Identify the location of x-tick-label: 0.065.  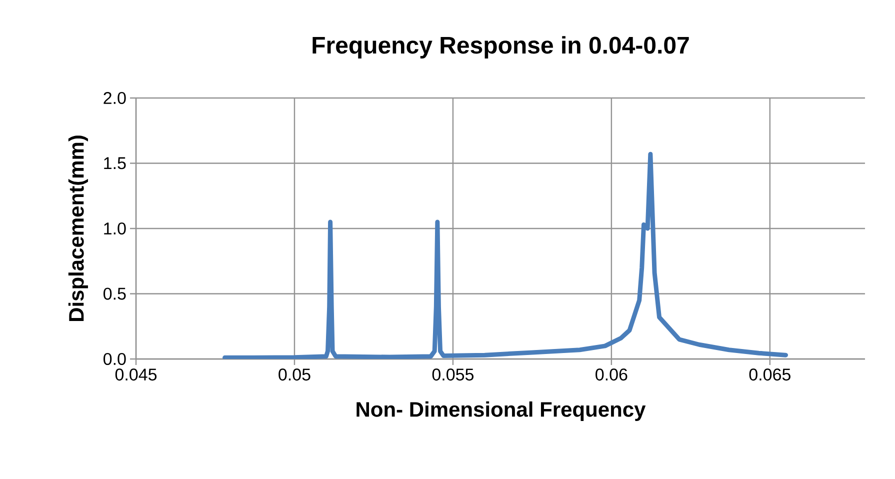
(769, 374).